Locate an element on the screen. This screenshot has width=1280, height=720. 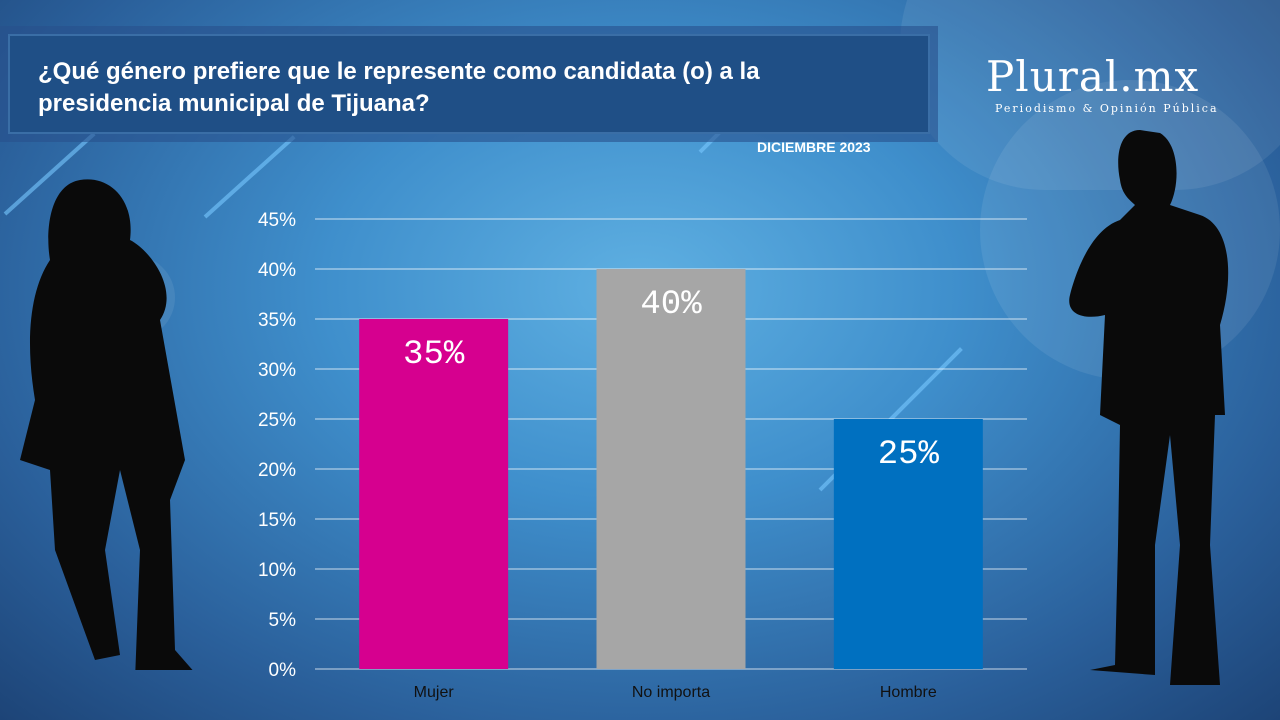
x-tick-label: No importa is located at coordinates (671, 692).